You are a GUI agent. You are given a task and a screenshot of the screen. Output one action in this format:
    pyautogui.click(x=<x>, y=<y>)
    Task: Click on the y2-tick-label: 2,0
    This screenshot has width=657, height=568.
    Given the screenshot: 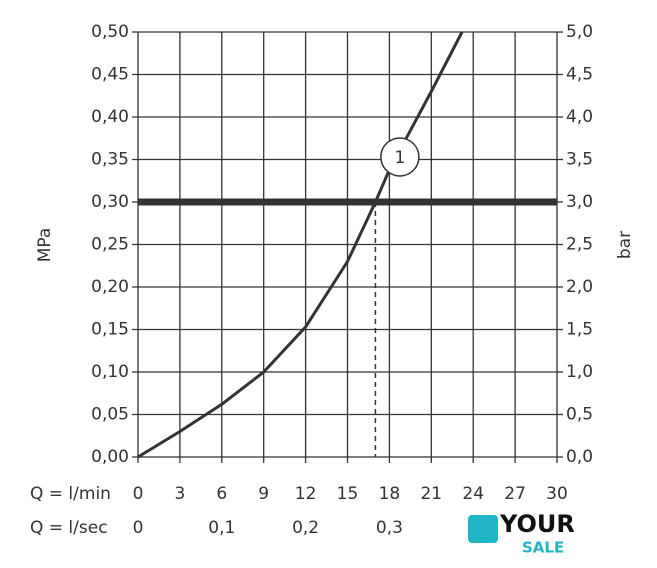 What is the action you would take?
    pyautogui.click(x=579, y=287)
    